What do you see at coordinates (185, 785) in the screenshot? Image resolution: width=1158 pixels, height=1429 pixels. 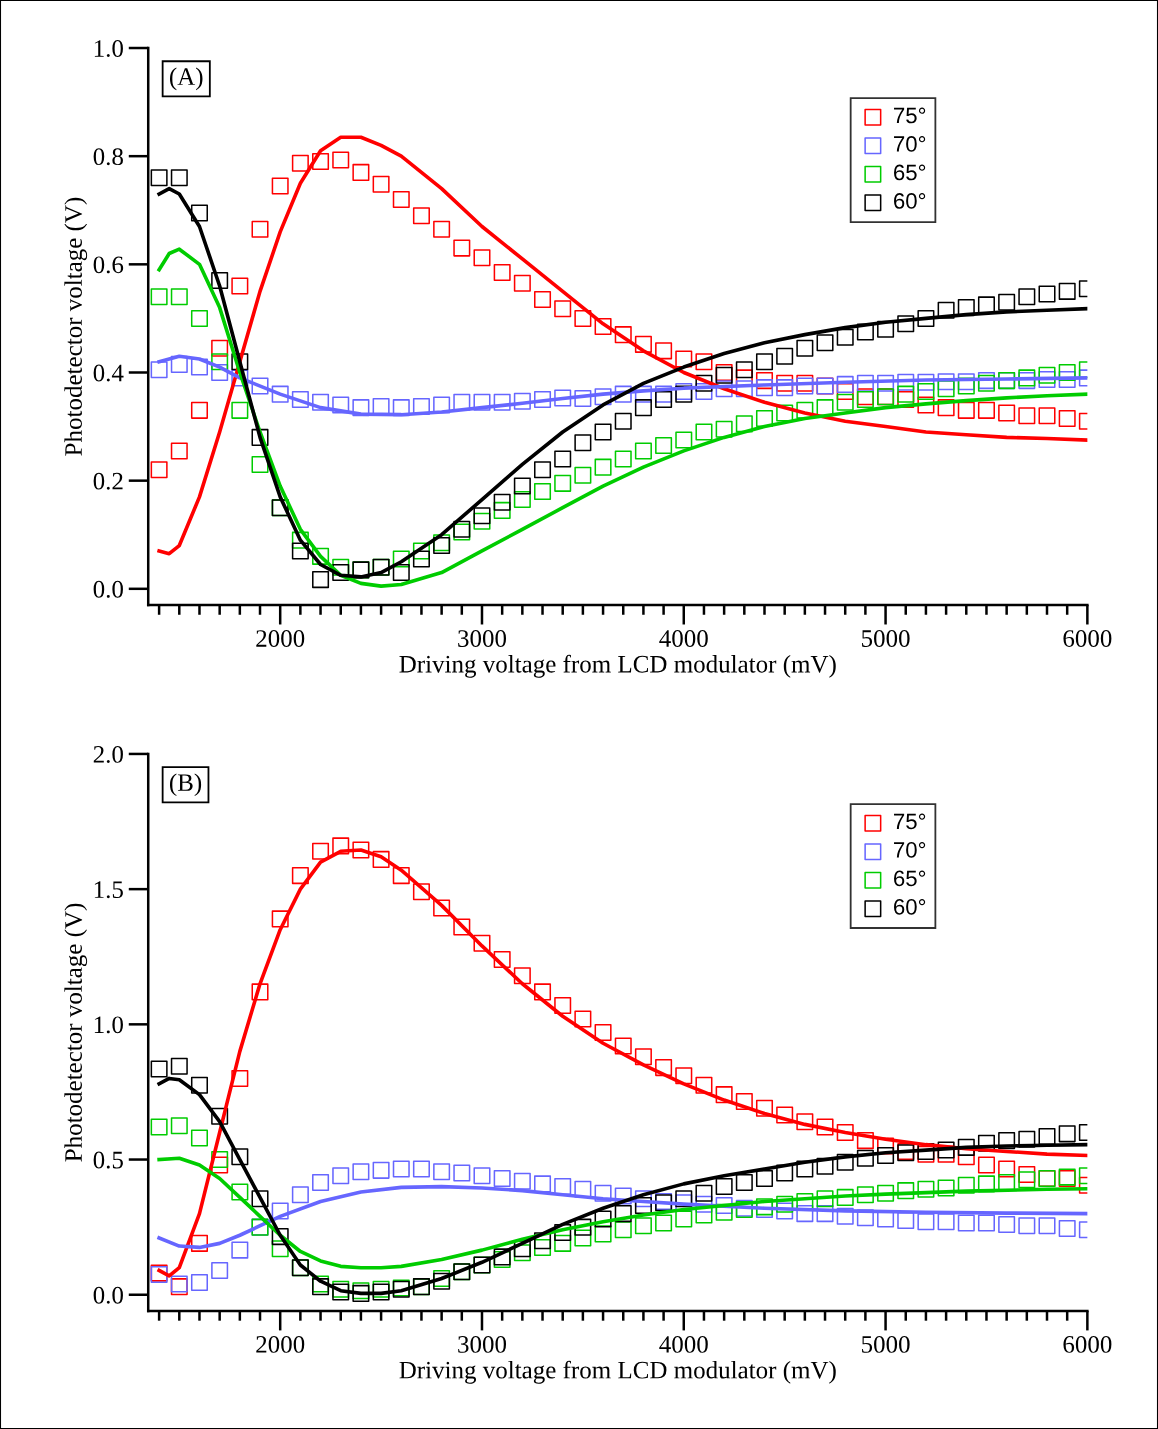 I see `annotation: (B)` at bounding box center [185, 785].